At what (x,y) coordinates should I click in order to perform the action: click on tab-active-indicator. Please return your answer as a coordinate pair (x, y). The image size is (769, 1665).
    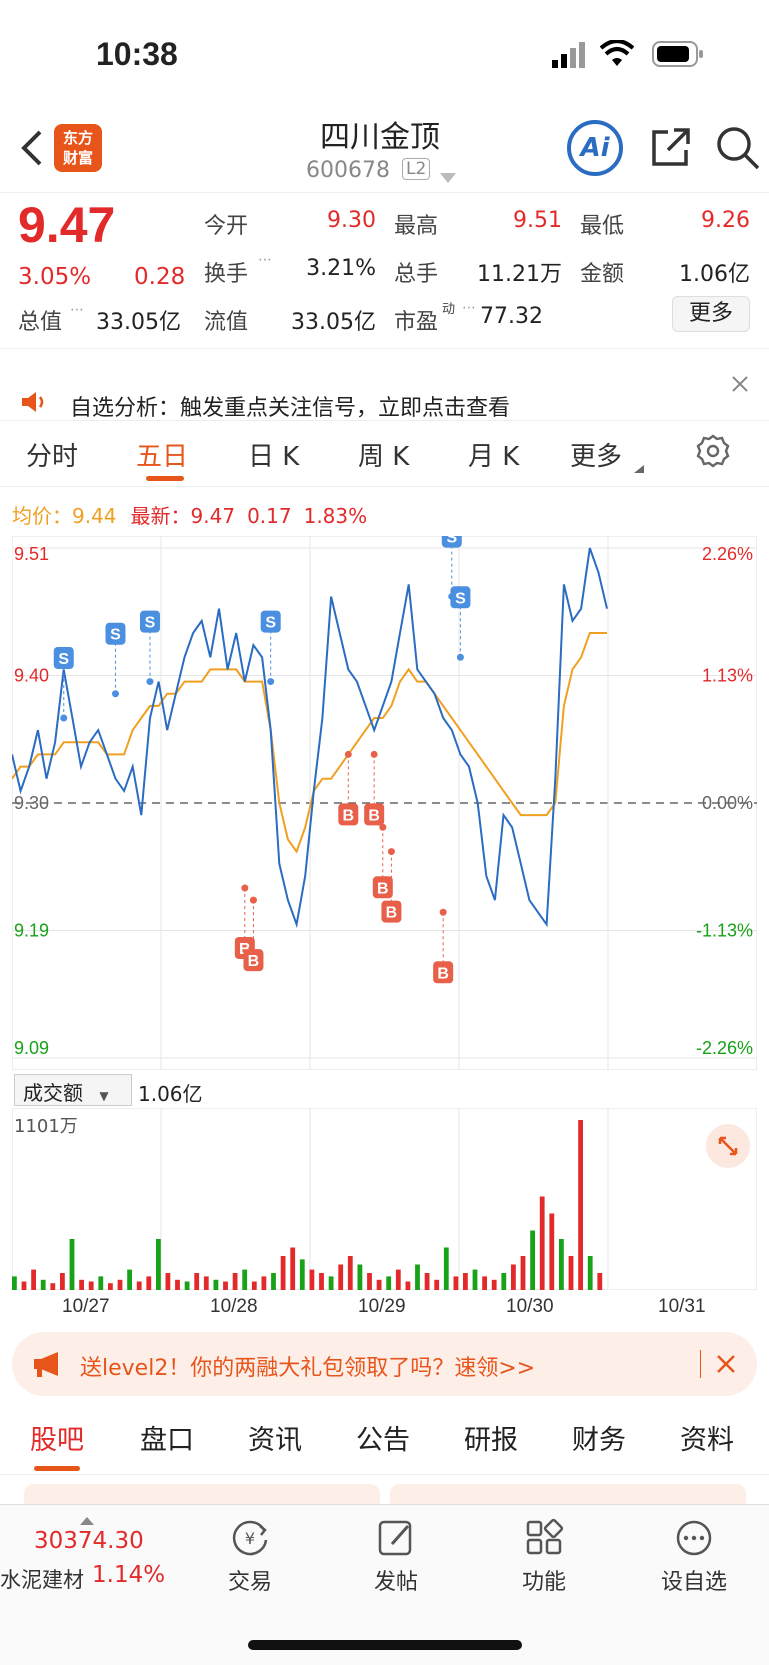
    Looking at the image, I should click on (165, 478).